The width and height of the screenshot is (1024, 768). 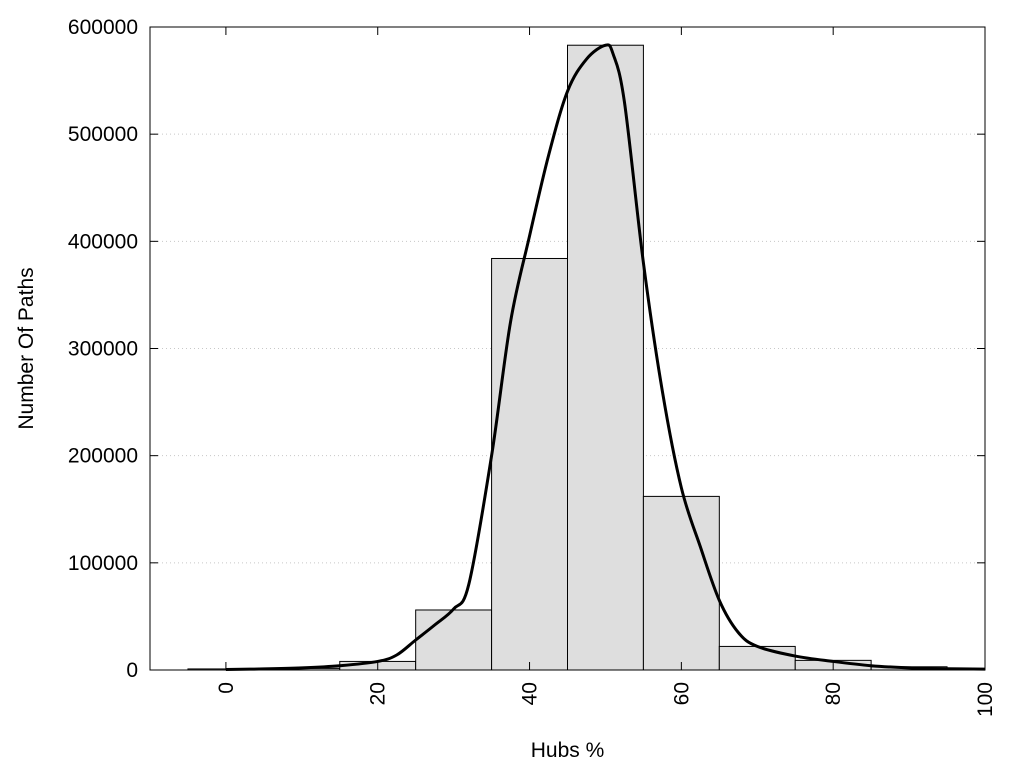 What do you see at coordinates (132, 670) in the screenshot?
I see `y-tick-label: 0` at bounding box center [132, 670].